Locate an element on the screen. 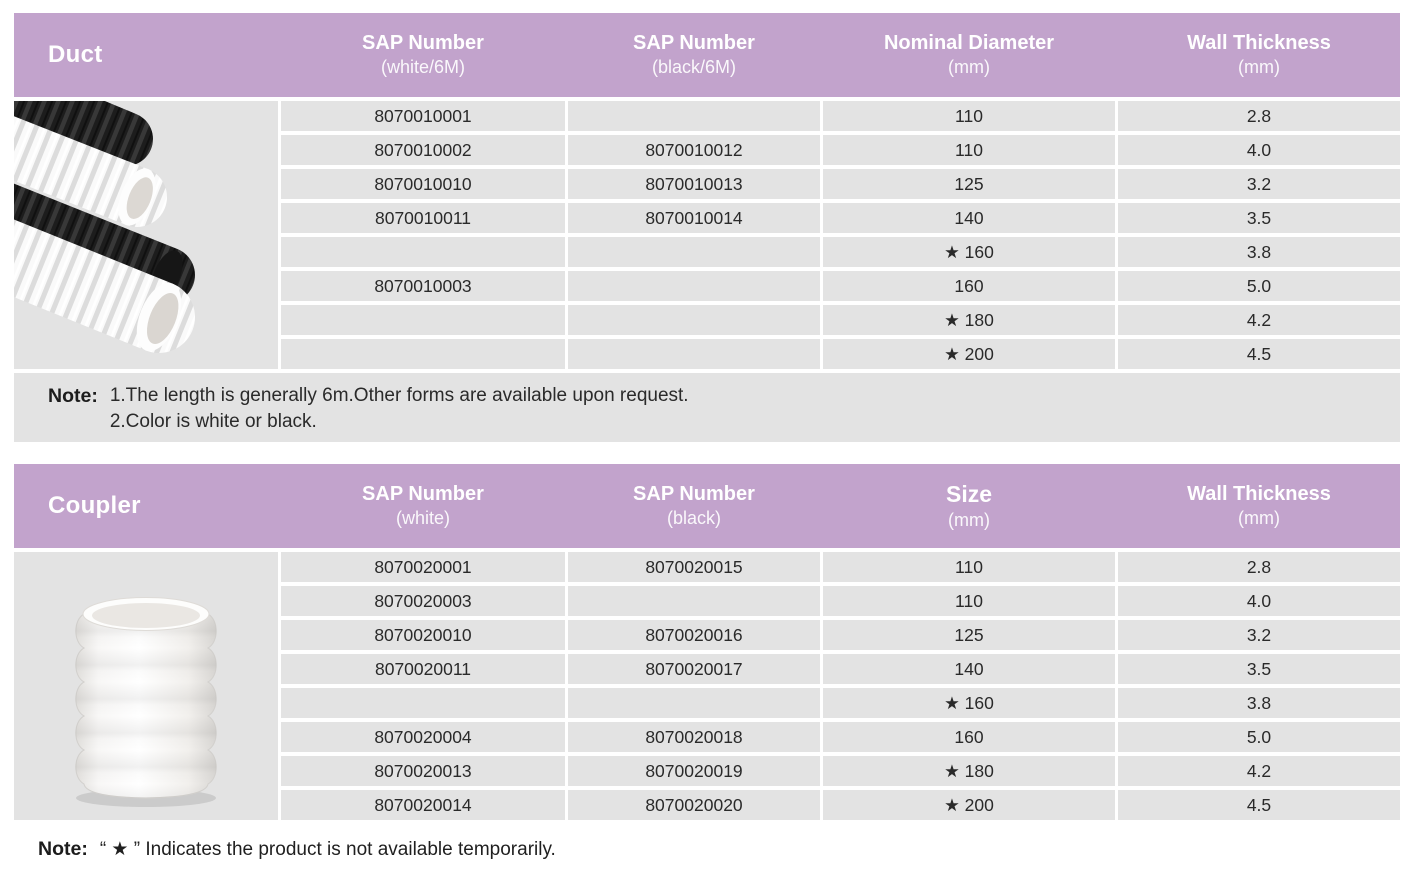 The width and height of the screenshot is (1415, 874). duct-cell: 8070010010 is located at coordinates (423, 184).